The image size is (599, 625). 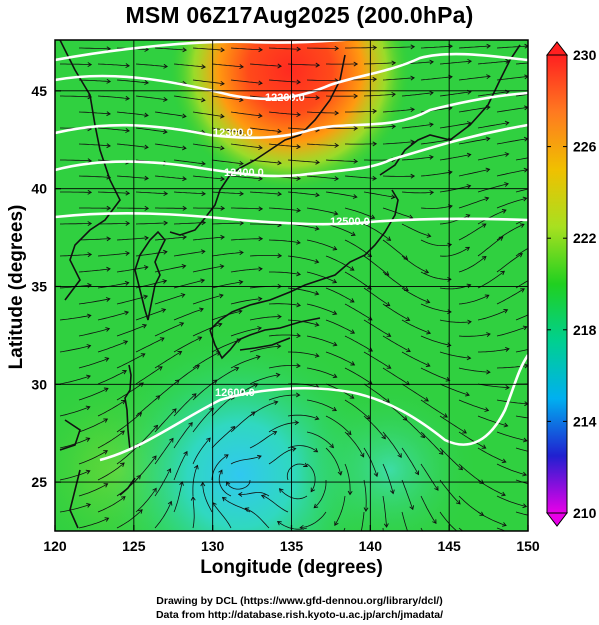 I want to click on x-axis-label: Longitude (degrees), so click(x=291, y=567).